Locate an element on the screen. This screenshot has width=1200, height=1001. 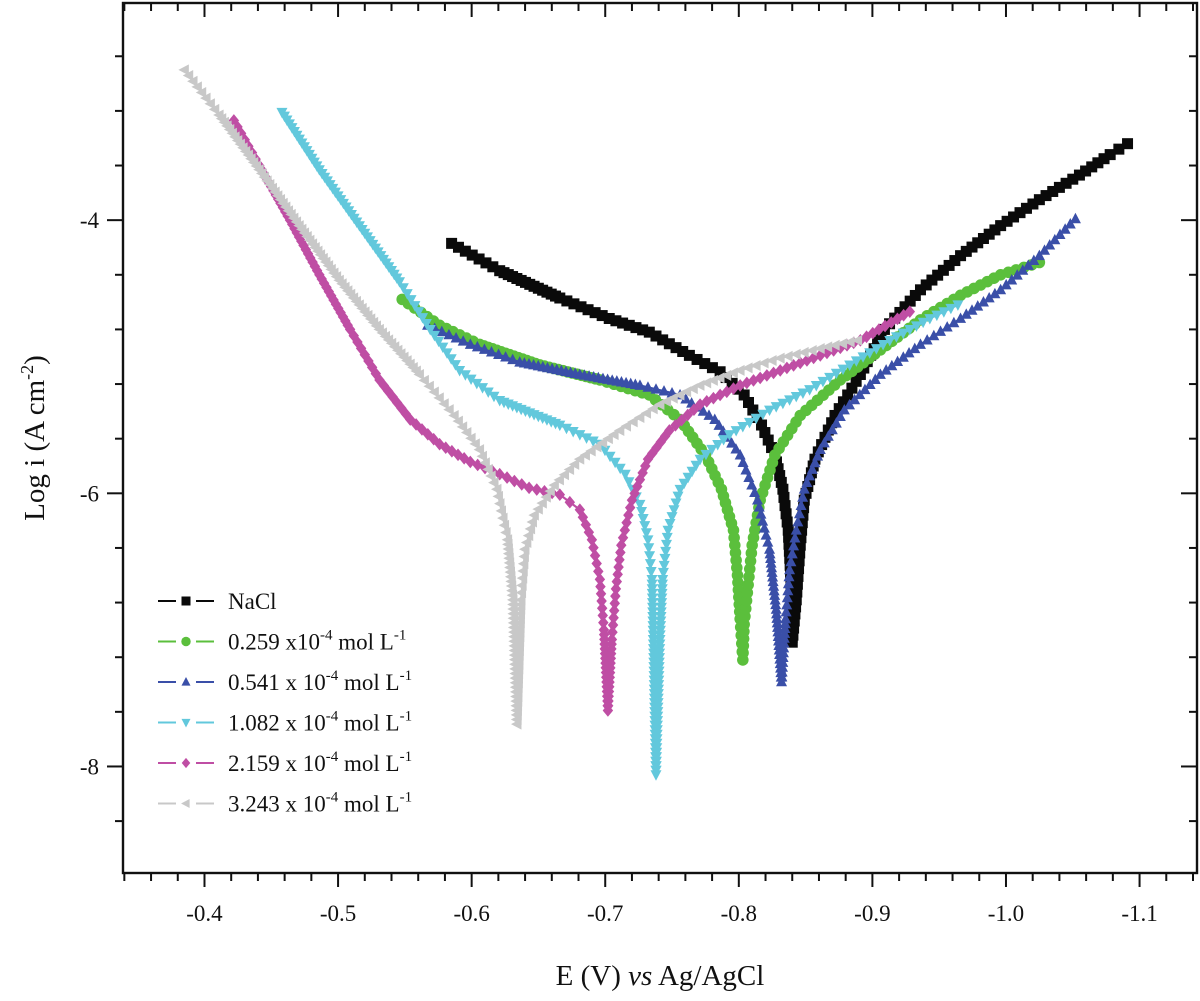
legend-item: 2.159 x 10-4 mol L-1 is located at coordinates (285, 762).